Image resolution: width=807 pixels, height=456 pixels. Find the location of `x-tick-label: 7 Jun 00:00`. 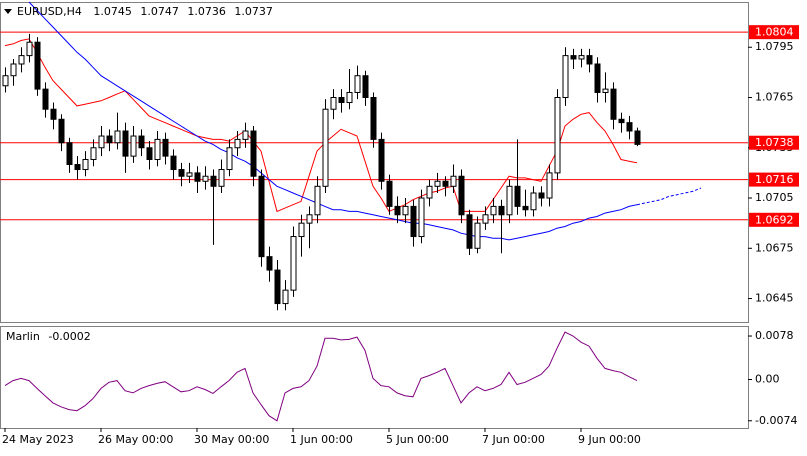

x-tick-label: 7 Jun 00:00 is located at coordinates (513, 439).